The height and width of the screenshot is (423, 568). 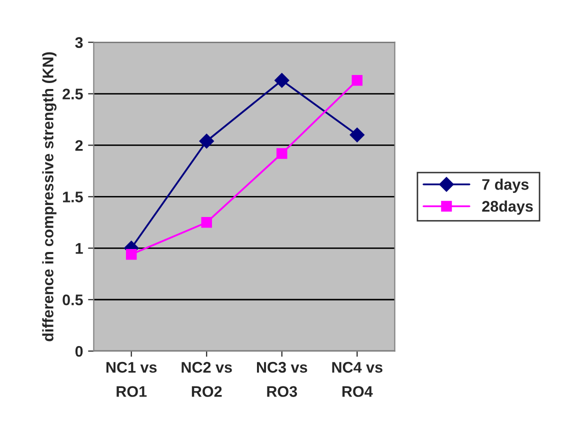 I want to click on y-tick-label: 2.5, so click(x=72, y=94).